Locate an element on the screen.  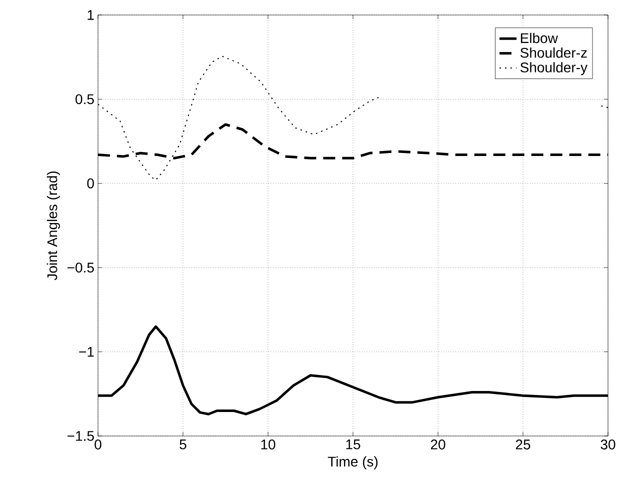
x-tick-label: 0 is located at coordinates (98, 445).